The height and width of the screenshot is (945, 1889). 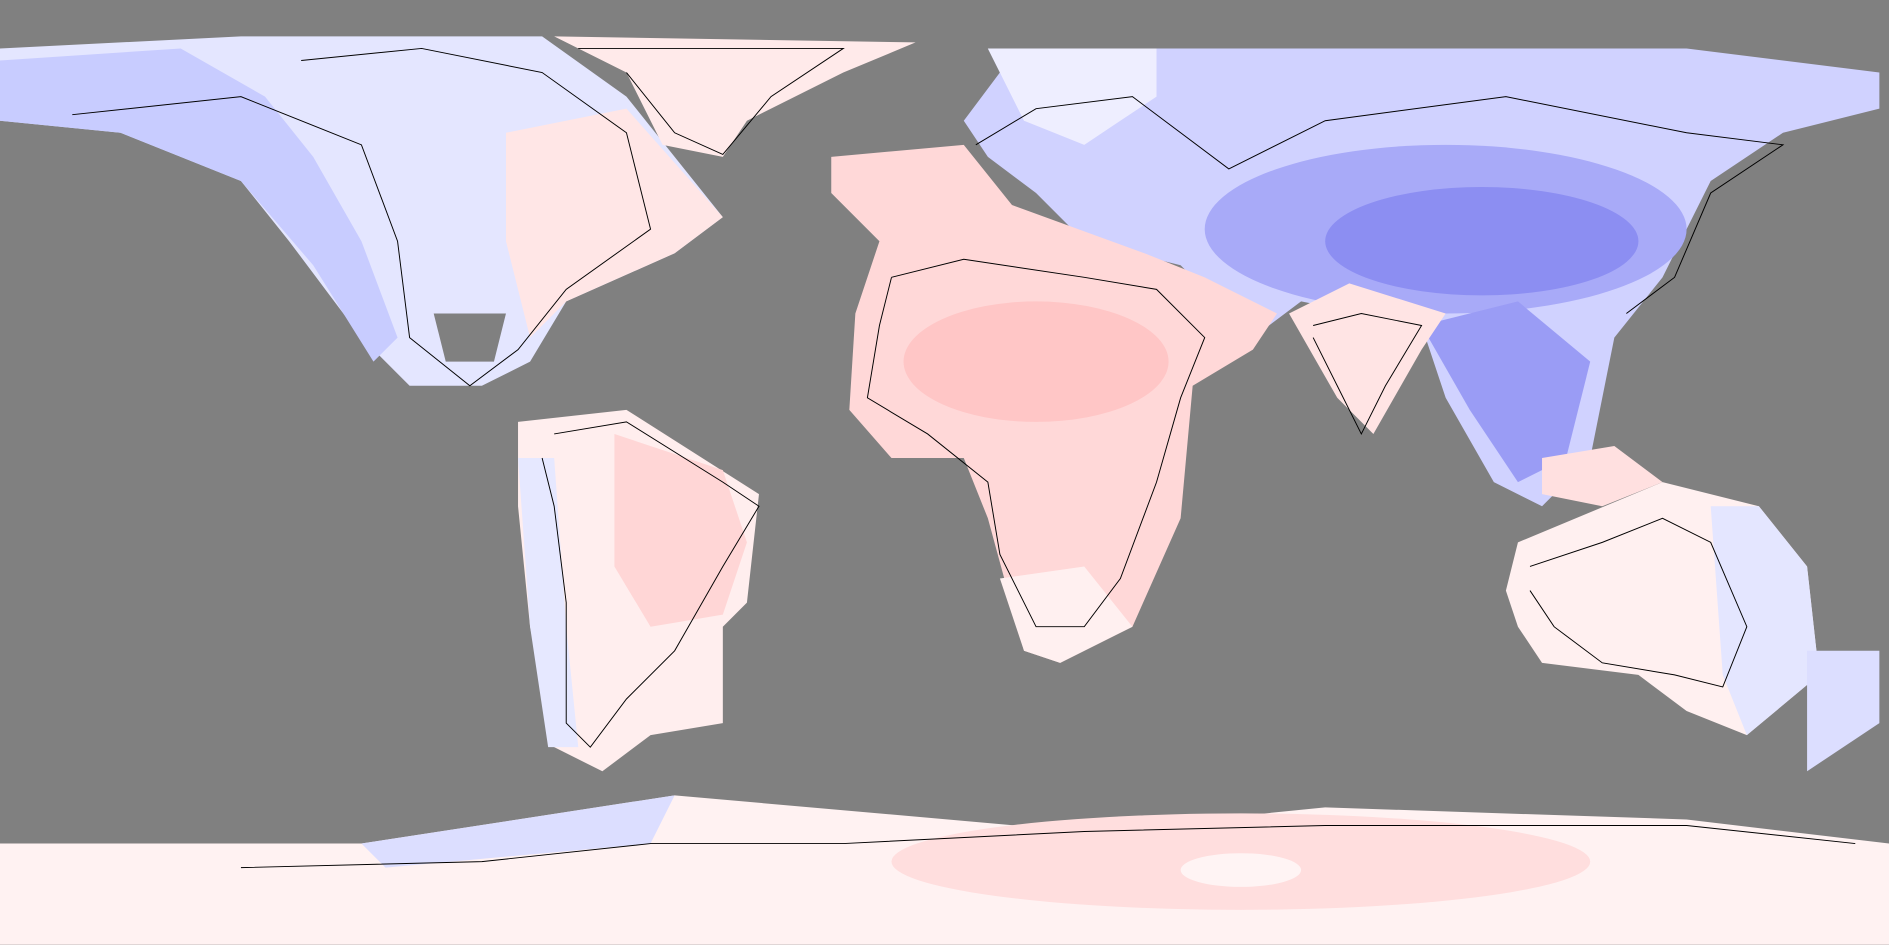 What do you see at coordinates (1843, 711) in the screenshot?
I see `new-zealand` at bounding box center [1843, 711].